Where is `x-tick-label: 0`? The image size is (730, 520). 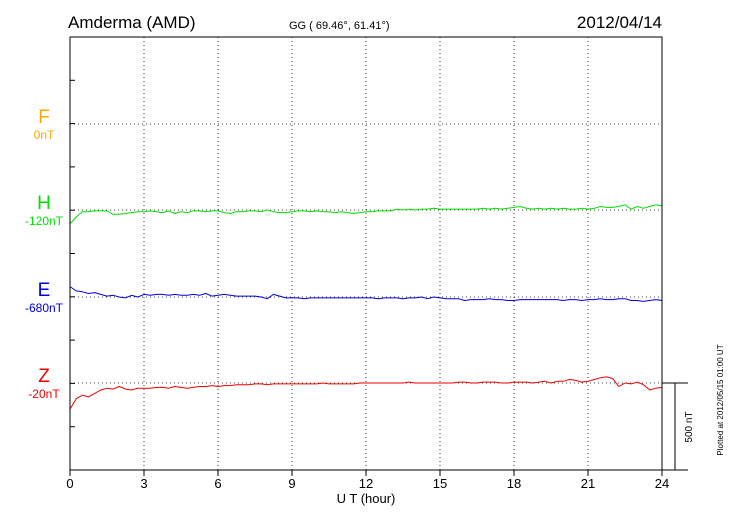
x-tick-label: 0 is located at coordinates (69, 483).